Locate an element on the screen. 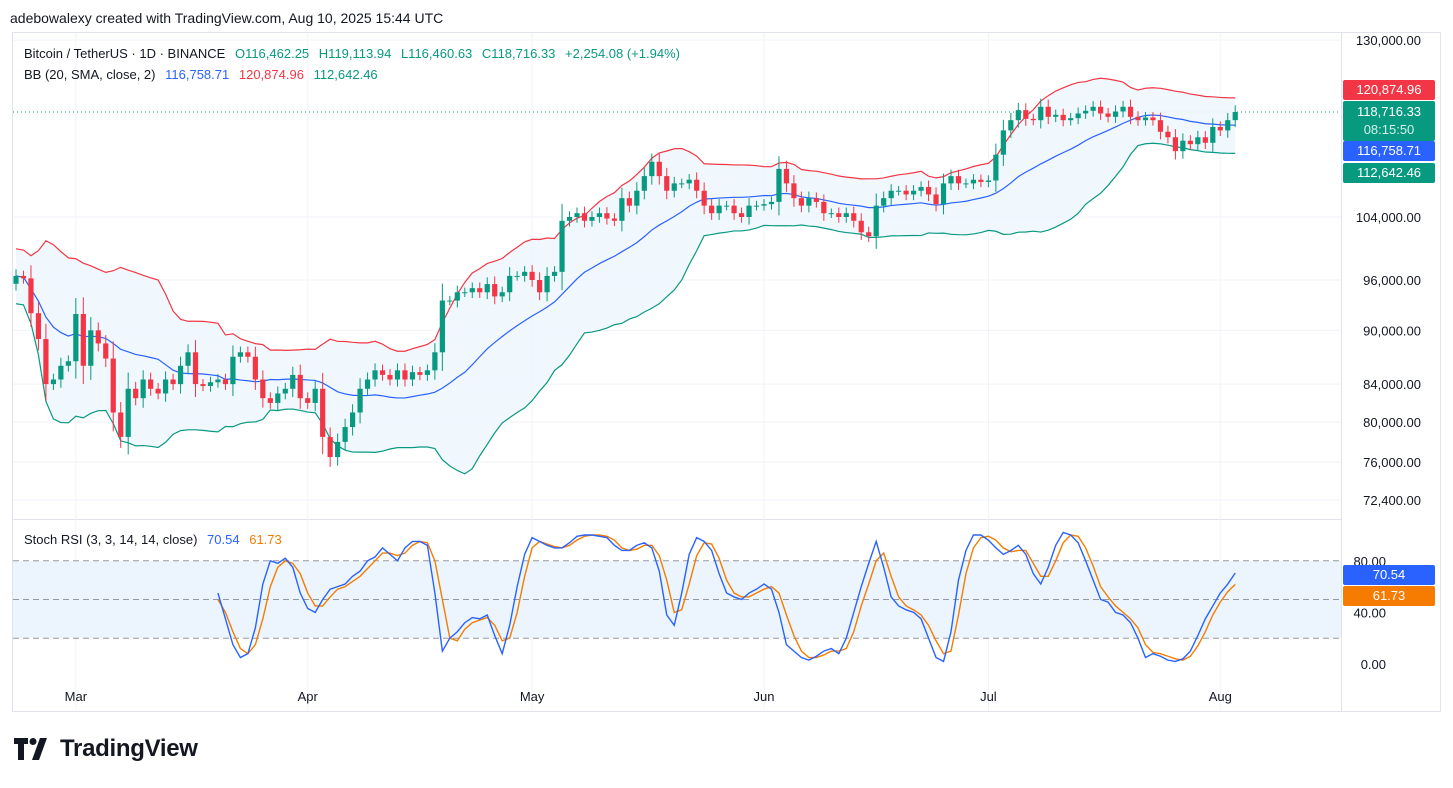 Image resolution: width=1453 pixels, height=788 pixels. pane-separator is located at coordinates (677, 519).